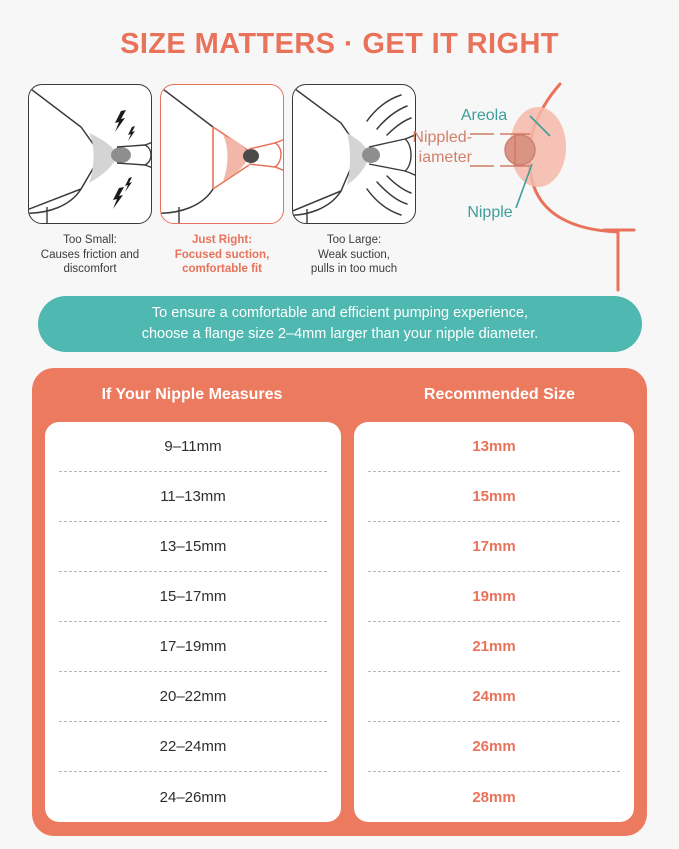  I want to click on motion-arc-icon, so click(389, 155).